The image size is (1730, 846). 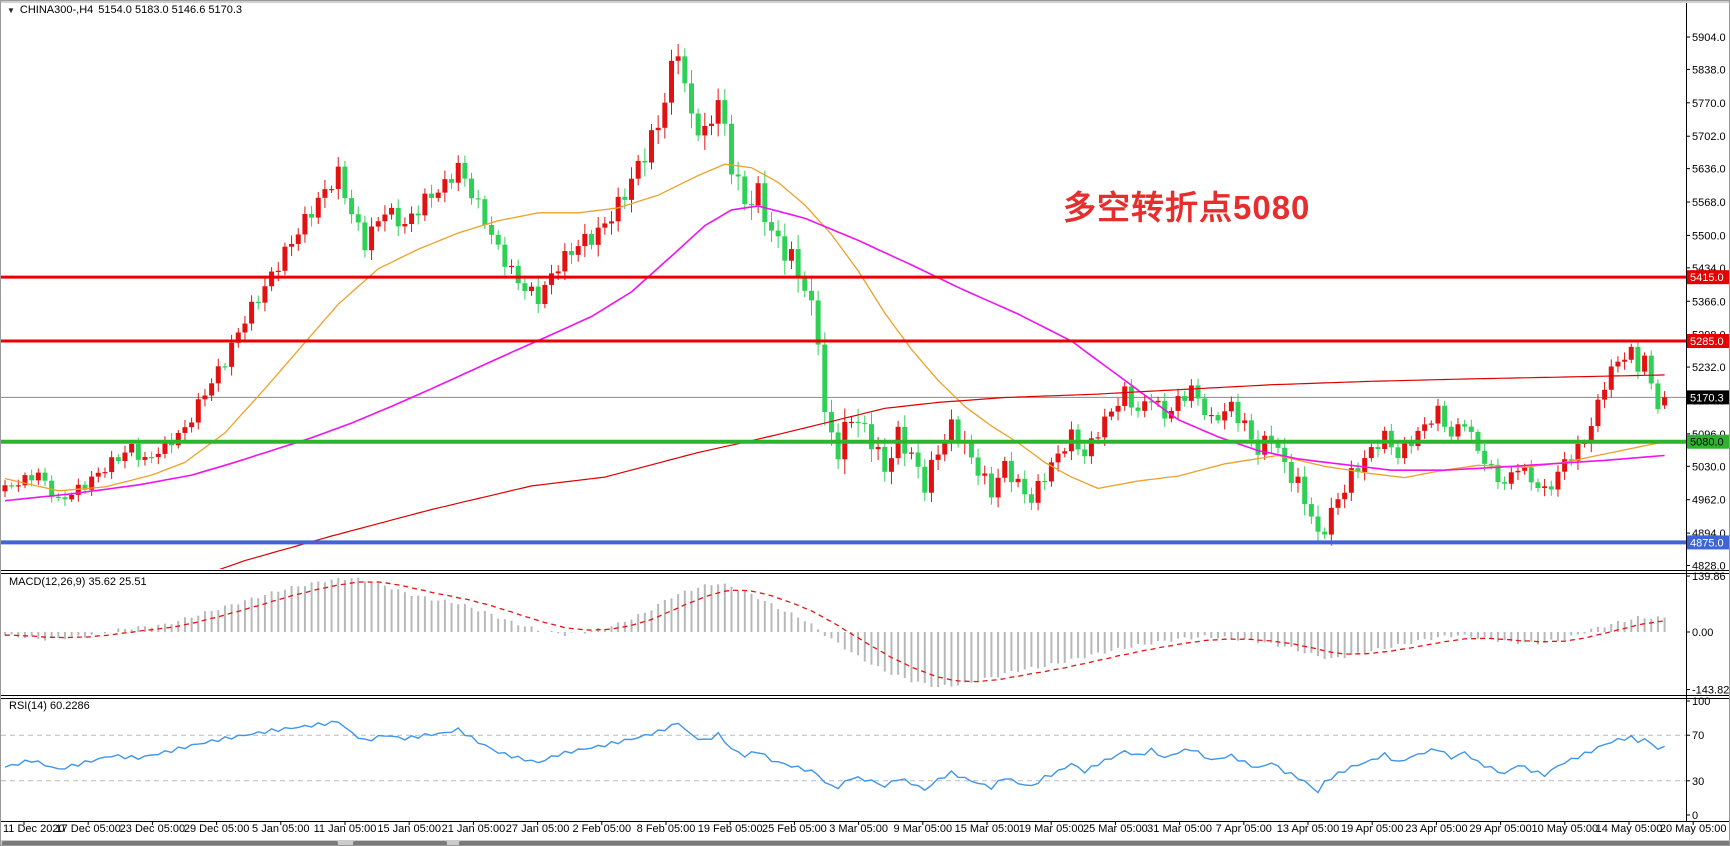 I want to click on price-tick-label: 5770.0, so click(x=1709, y=104).